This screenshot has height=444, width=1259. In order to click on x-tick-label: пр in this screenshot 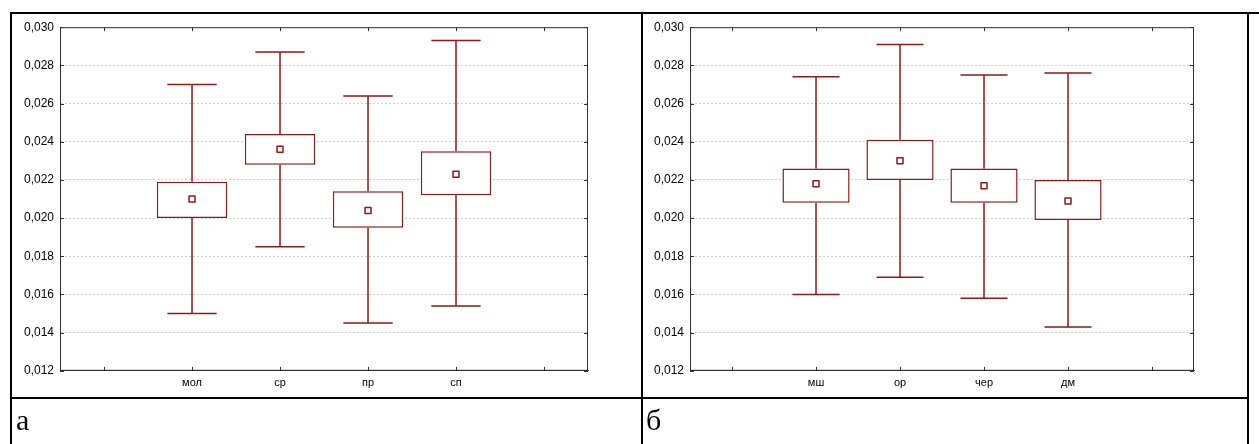, I will do `click(368, 382)`.